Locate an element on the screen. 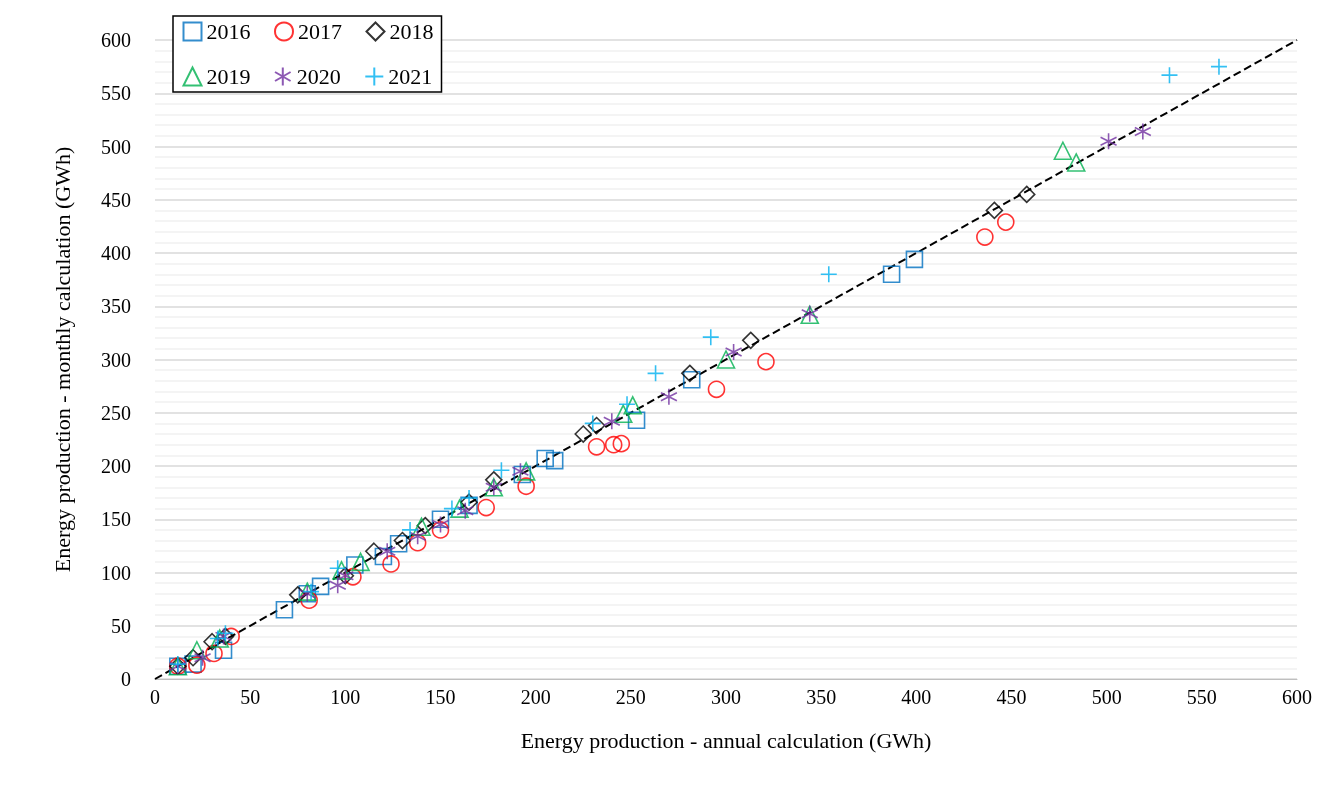 This screenshot has height=803, width=1332. legend-label: 2021 is located at coordinates (410, 76).